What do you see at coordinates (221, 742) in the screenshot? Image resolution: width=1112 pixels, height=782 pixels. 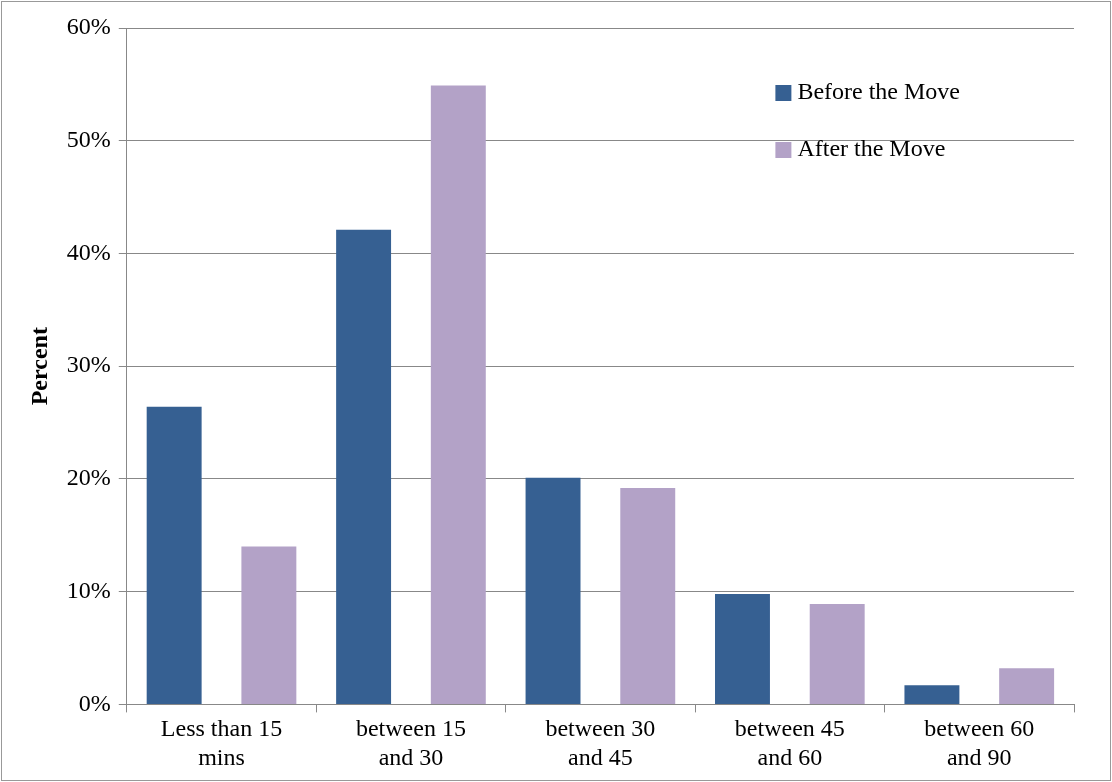 I see `x-tick-label: Less than 15 mins` at bounding box center [221, 742].